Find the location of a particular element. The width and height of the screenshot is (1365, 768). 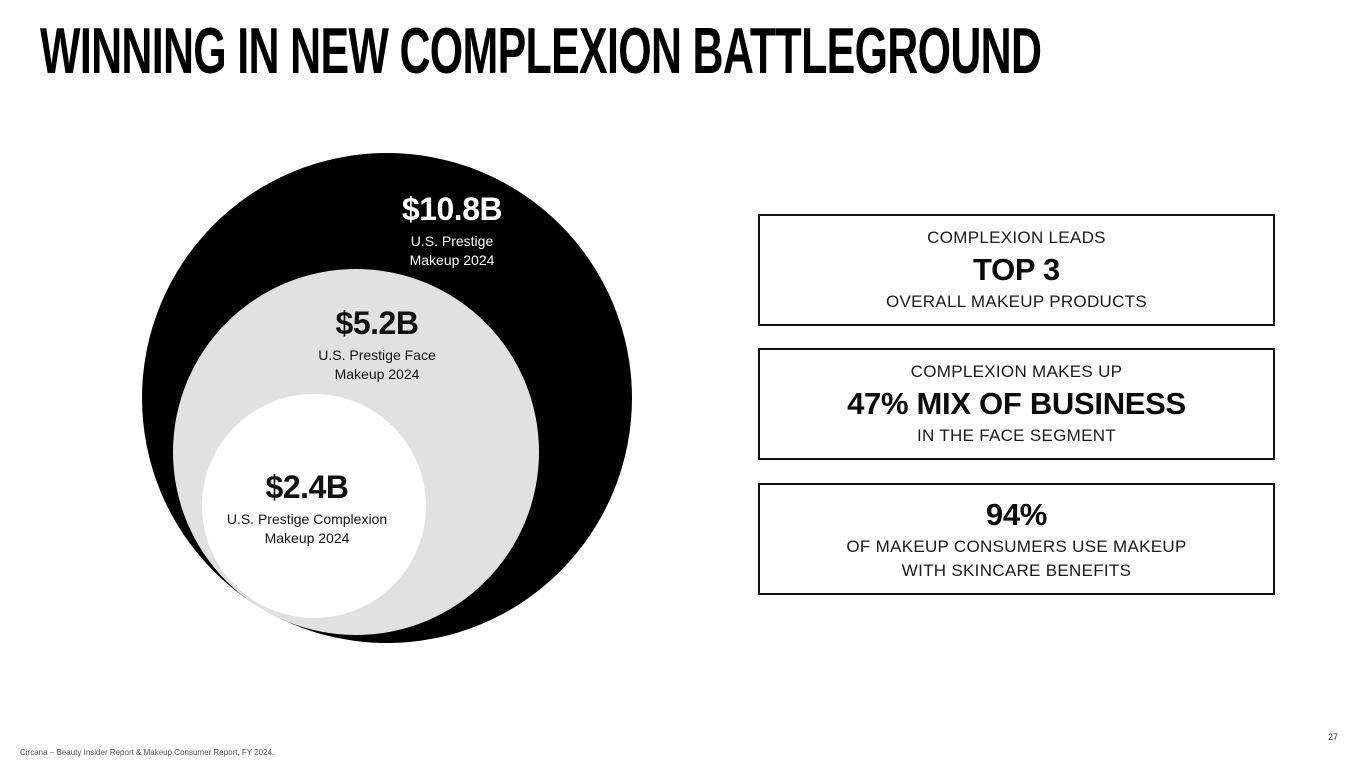

stat-box-line: WITH SKINCARE BENEFITS is located at coordinates (1016, 570).